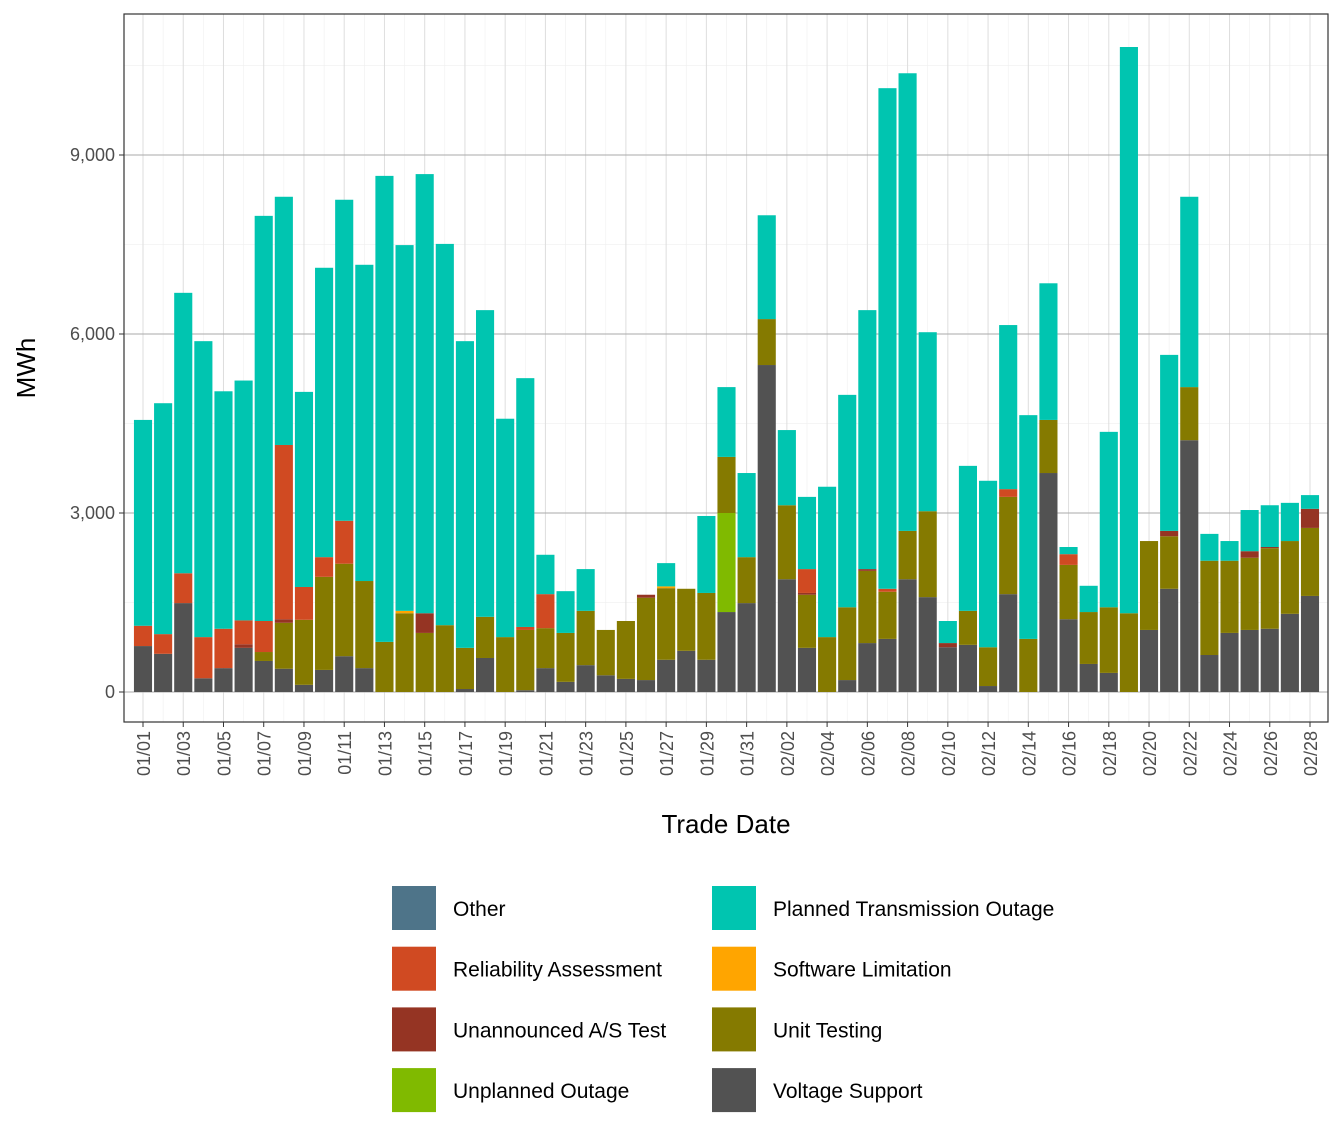  I want to click on legend-label: Reliability Assessment, so click(557, 970).